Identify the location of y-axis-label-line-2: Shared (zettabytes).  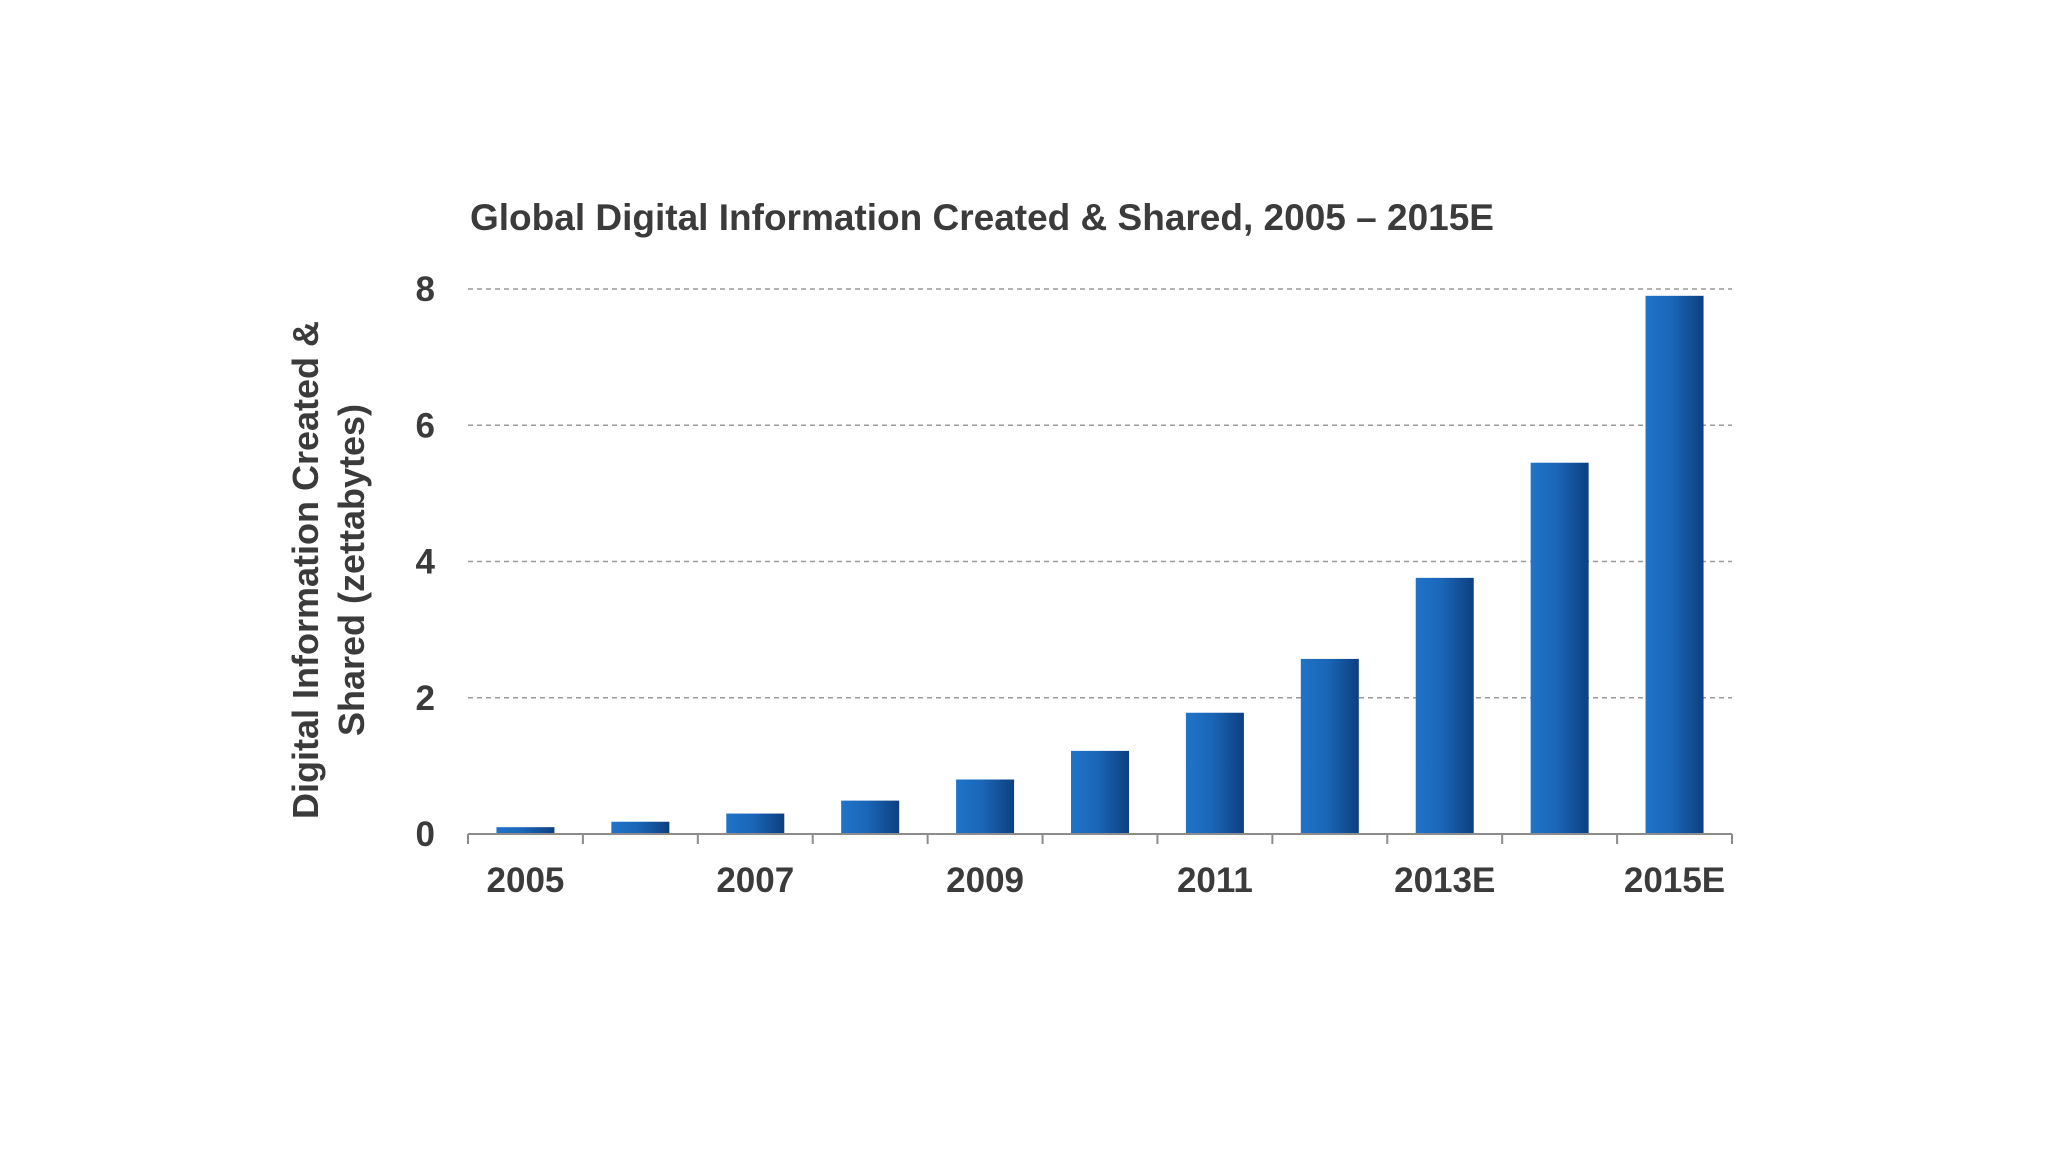
(351, 570).